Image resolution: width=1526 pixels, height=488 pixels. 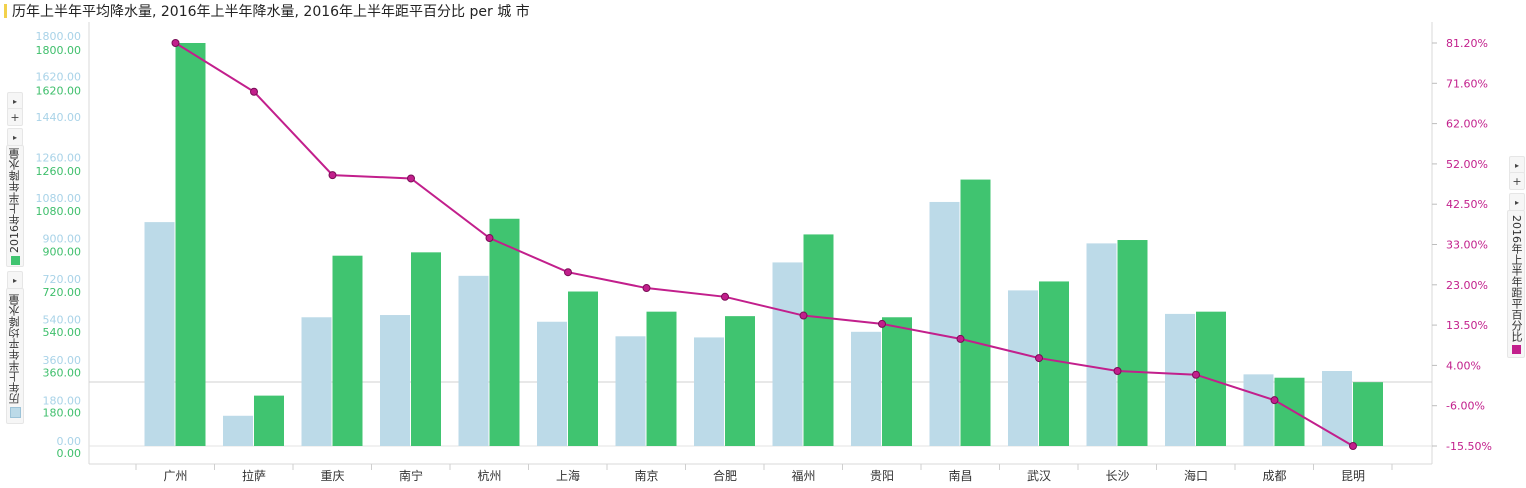 What do you see at coordinates (725, 475) in the screenshot?
I see `category-label: 合肥` at bounding box center [725, 475].